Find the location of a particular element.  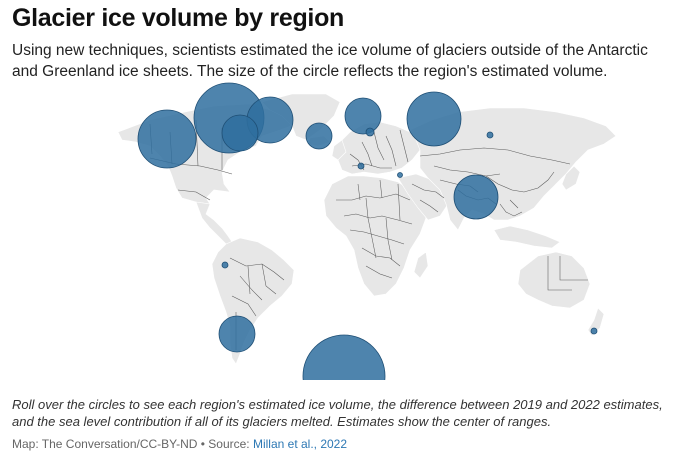

border-africa-b is located at coordinates (378, 229).